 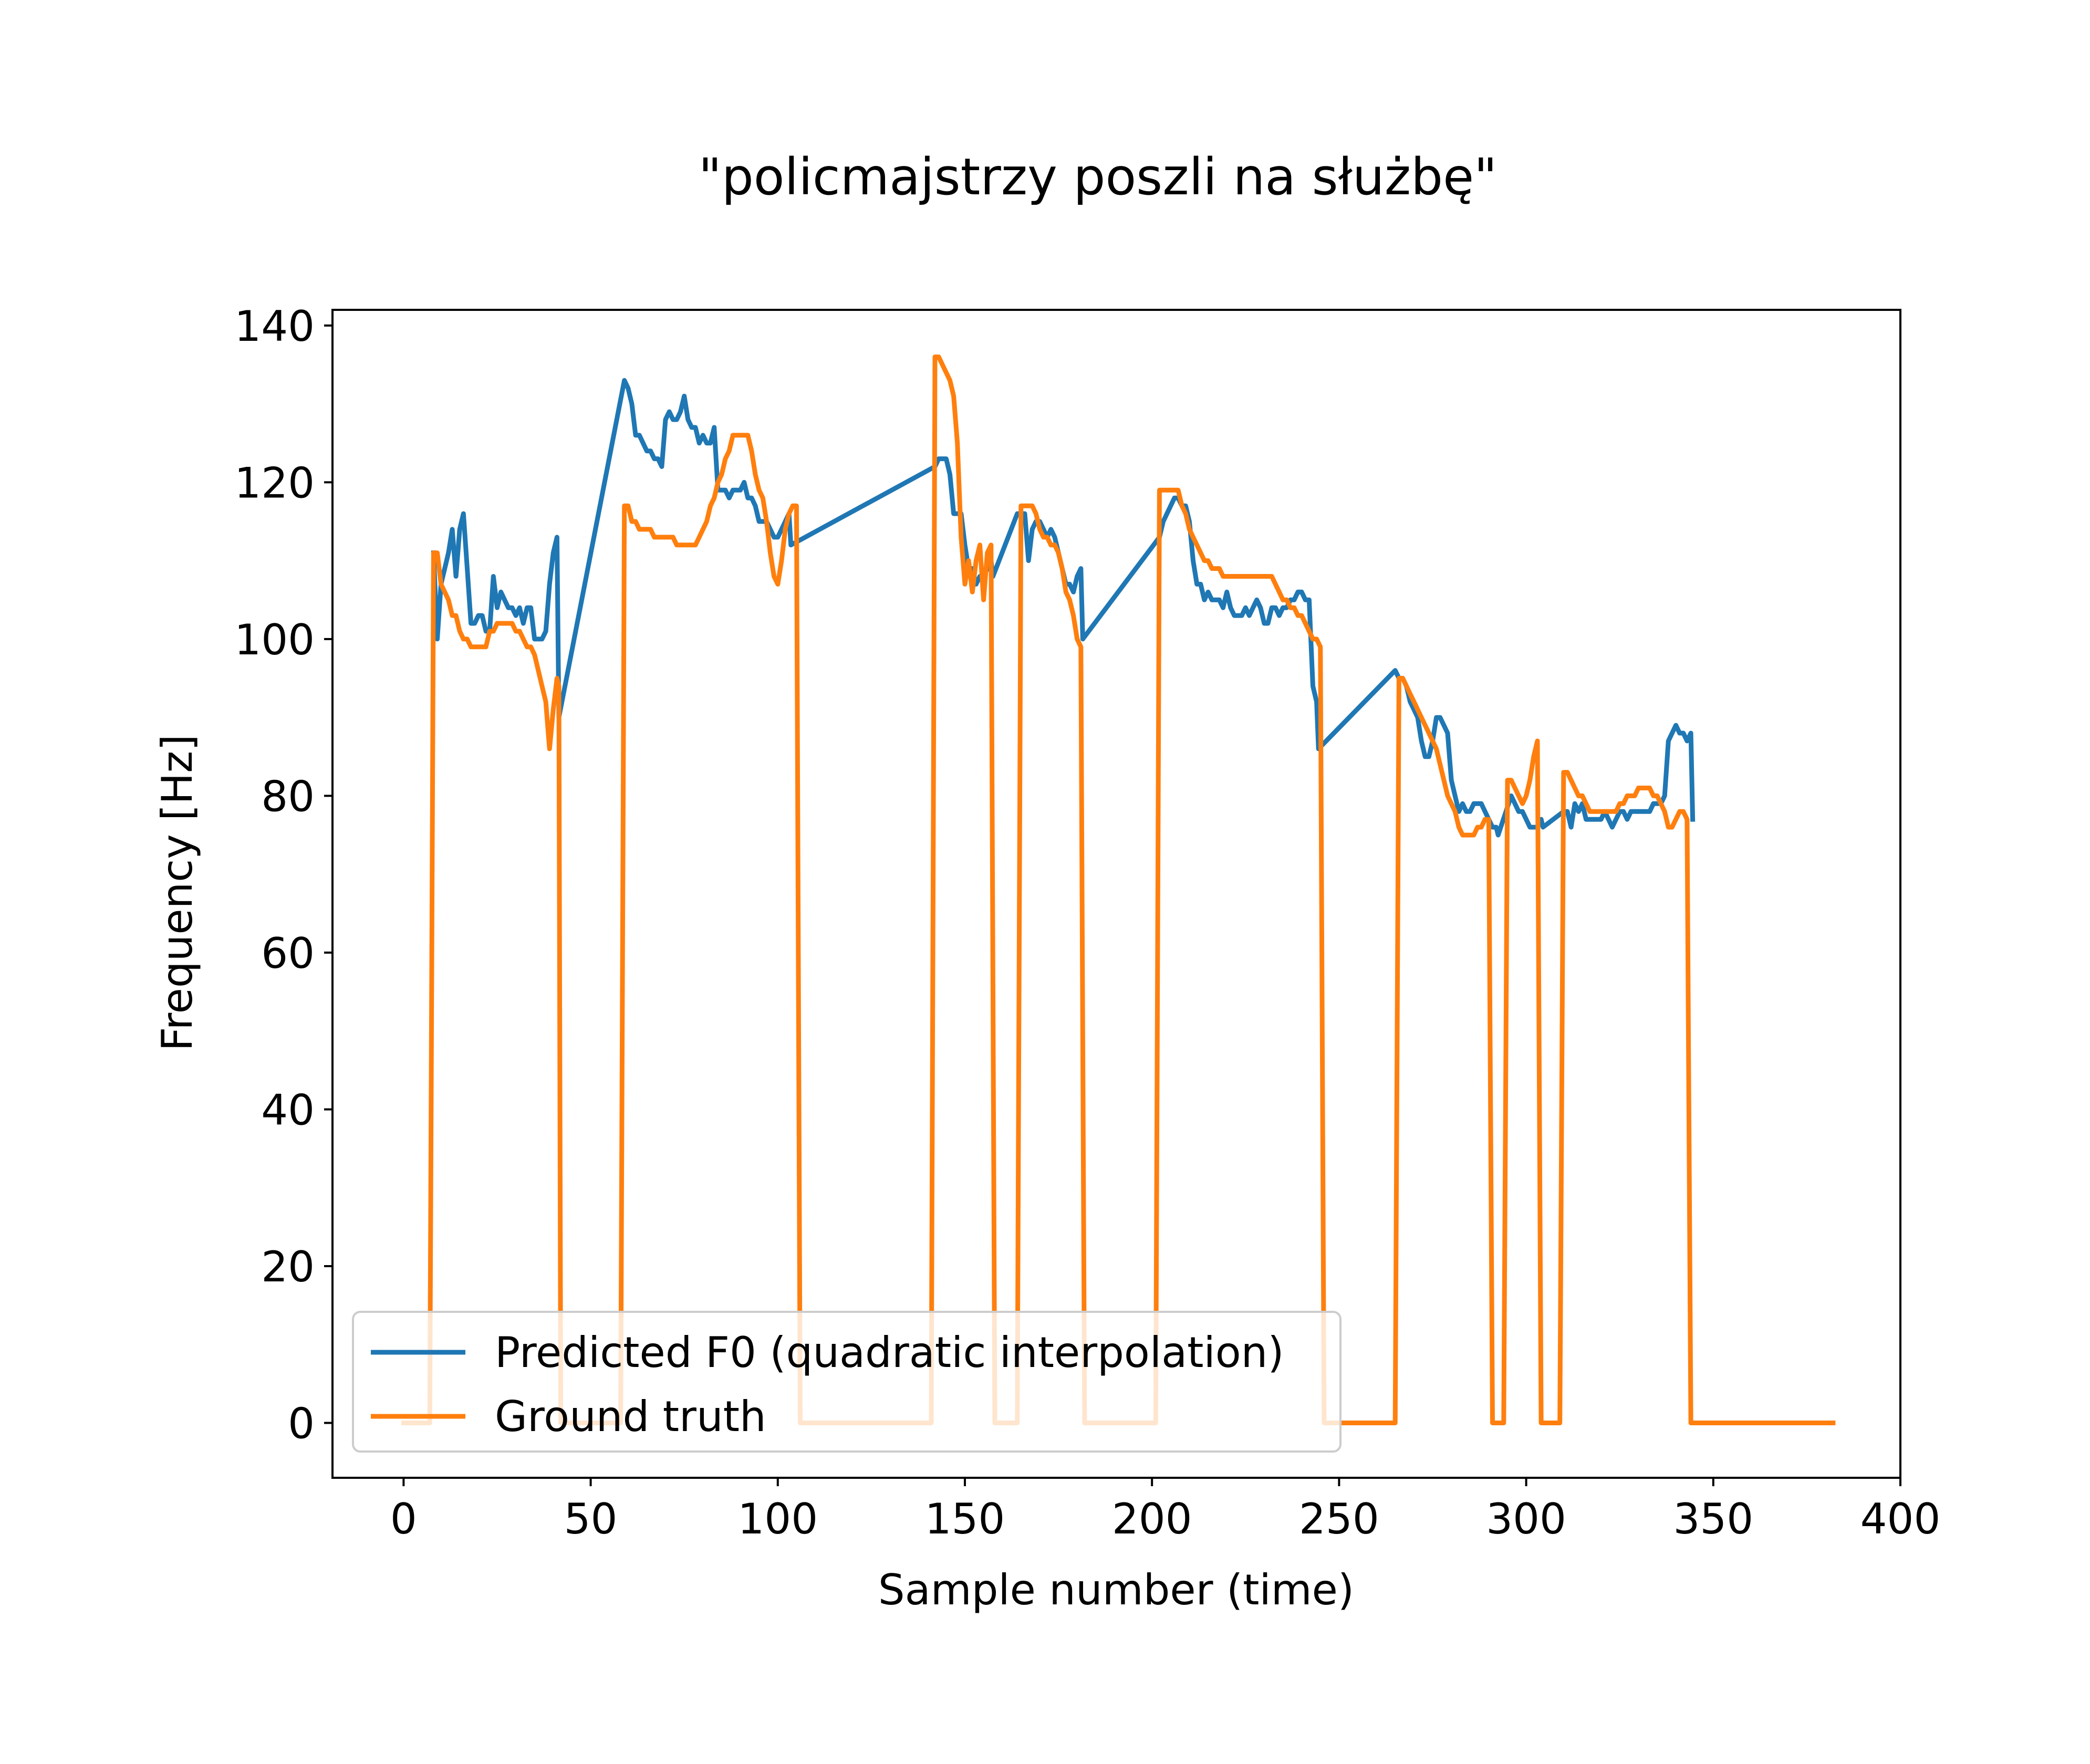 What do you see at coordinates (1713, 1519) in the screenshot?
I see `x-tick-label: 350` at bounding box center [1713, 1519].